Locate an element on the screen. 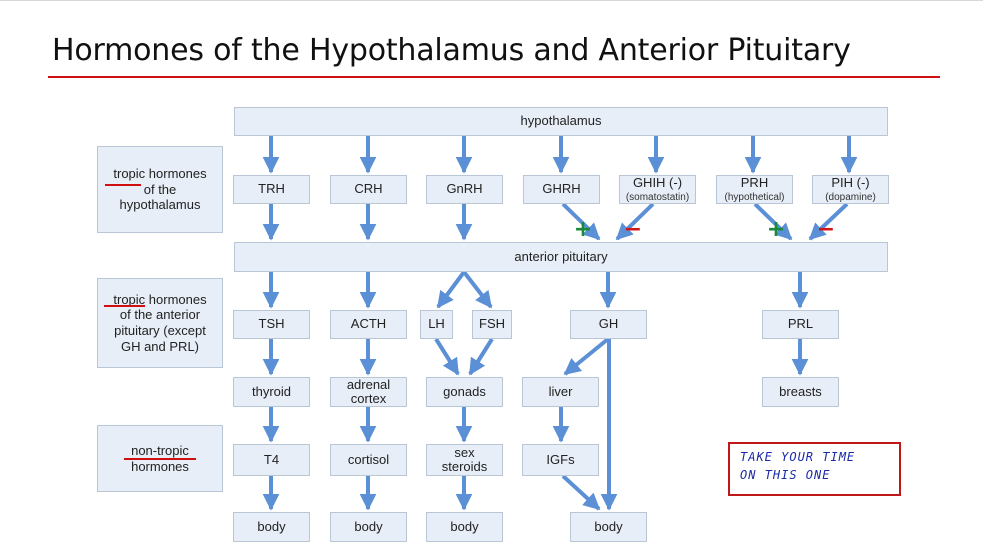 This screenshot has width=983, height=557. side-label-line: hypothalamus is located at coordinates (160, 205).